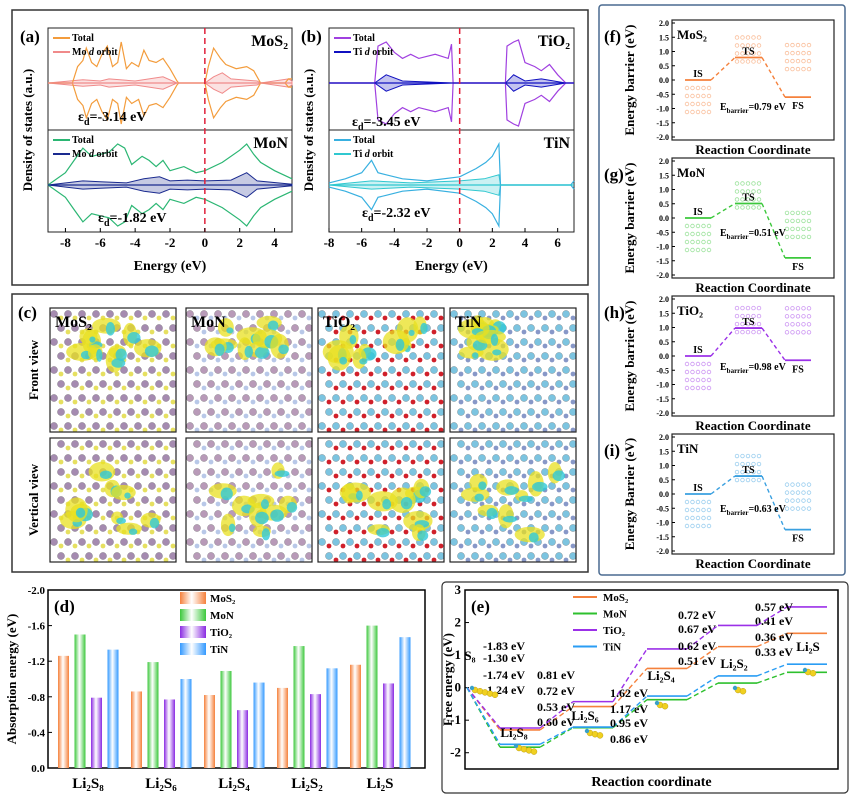  I want to click on state-label-IS: IS, so click(698, 488).